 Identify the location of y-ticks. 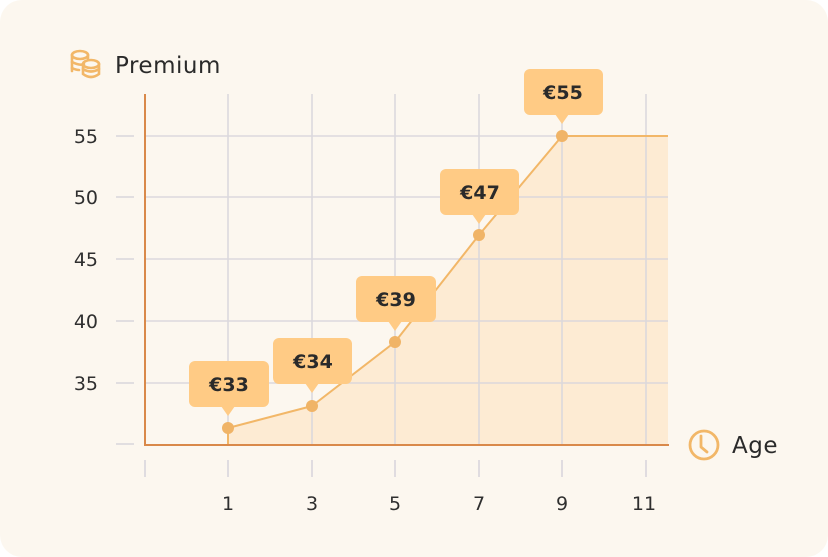
(125, 290).